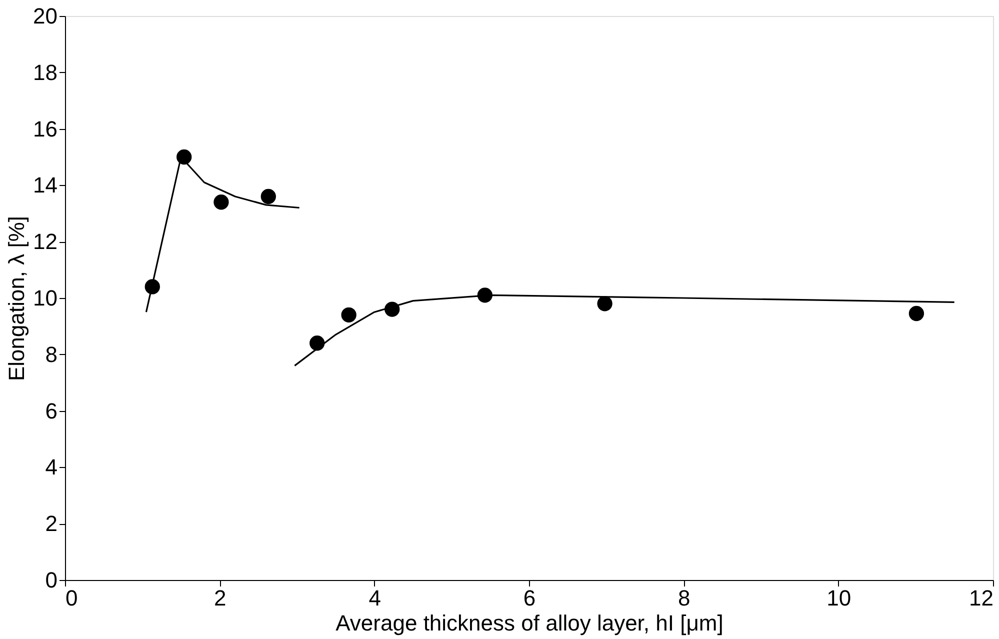  What do you see at coordinates (51, 354) in the screenshot?
I see `y-tick-label: 8` at bounding box center [51, 354].